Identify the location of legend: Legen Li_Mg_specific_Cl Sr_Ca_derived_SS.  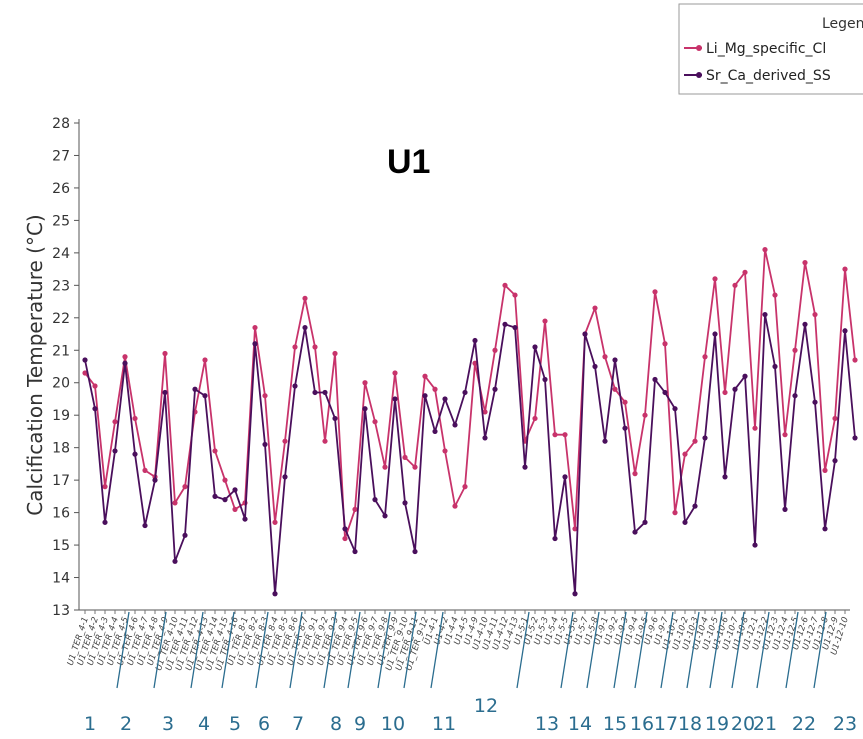
(770, 49).